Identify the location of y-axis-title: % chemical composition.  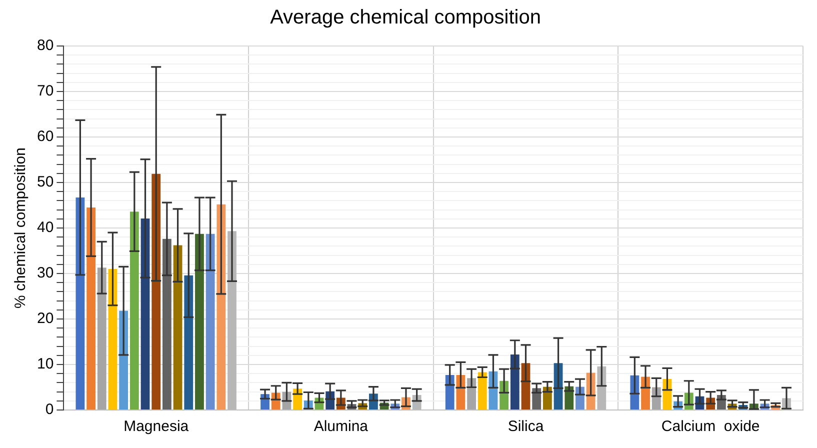
(21, 228).